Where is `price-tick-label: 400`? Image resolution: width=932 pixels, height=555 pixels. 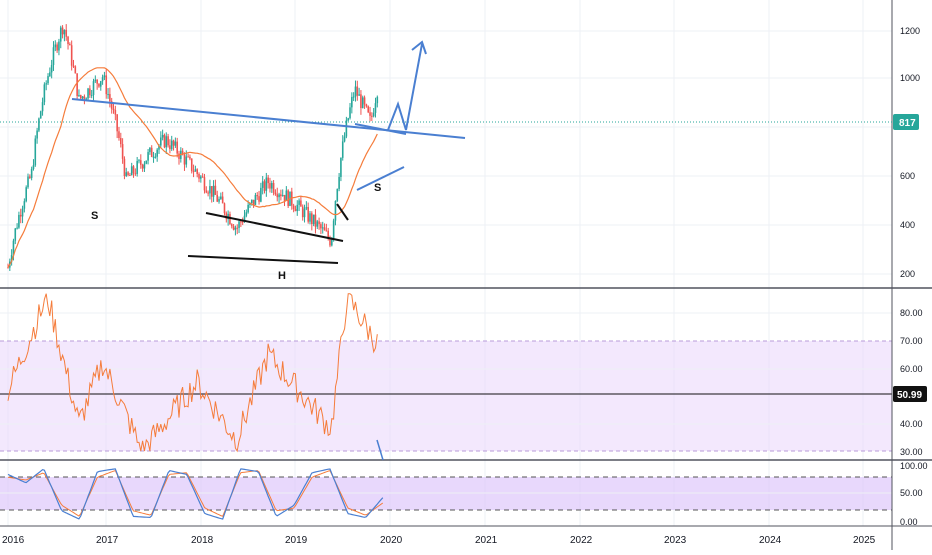
price-tick-label: 400 is located at coordinates (907, 225).